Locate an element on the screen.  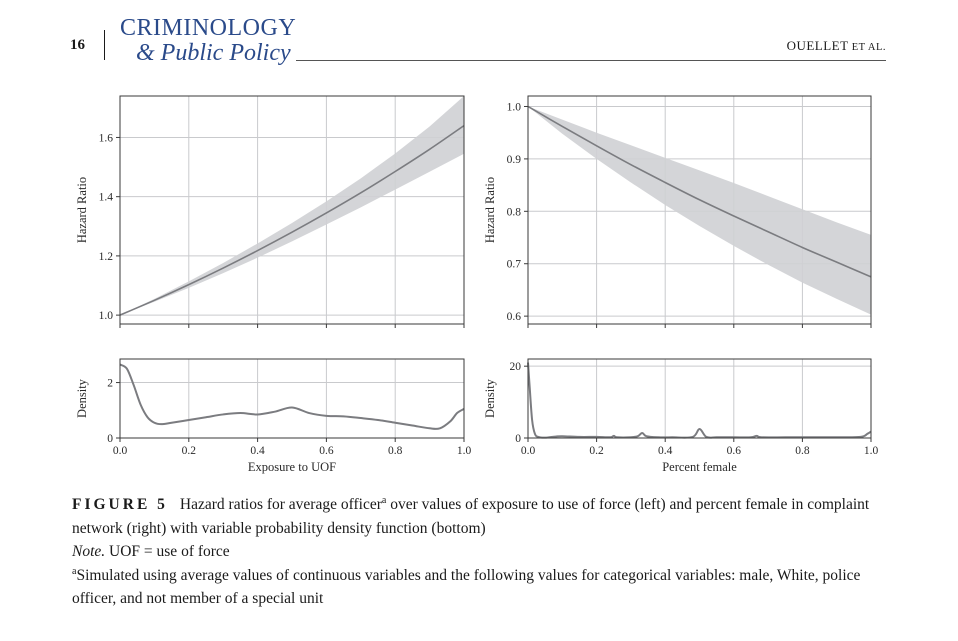
running-head-authors: OUELLET ET AL. is located at coordinates (836, 46).